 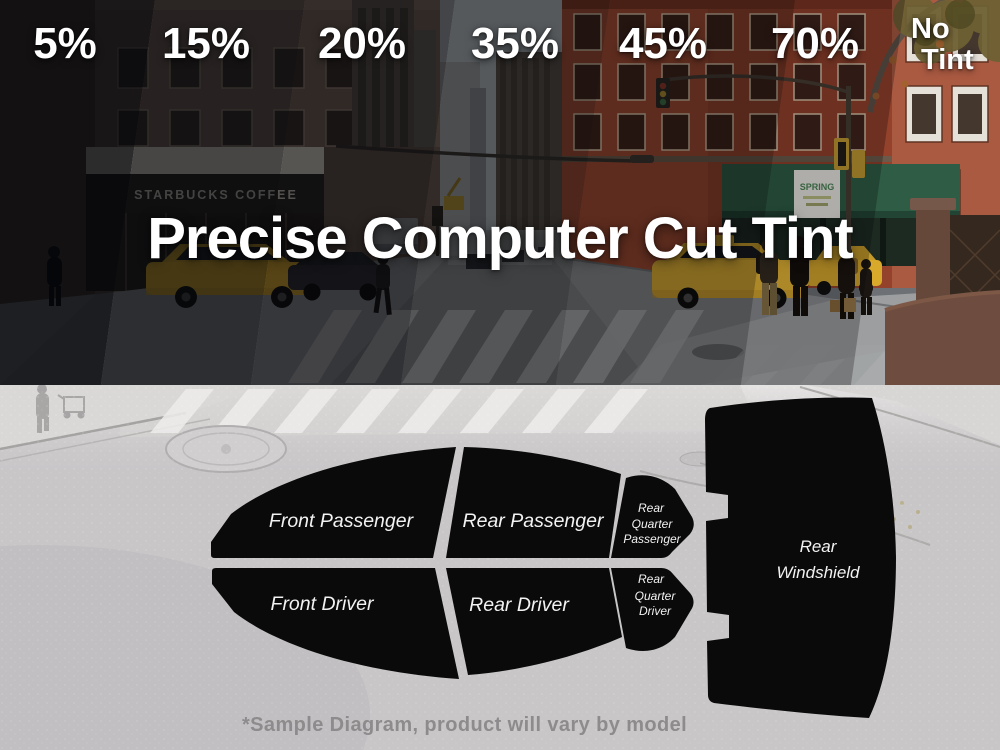 I want to click on rear-windshield-label-line1: Rear, so click(x=819, y=546).